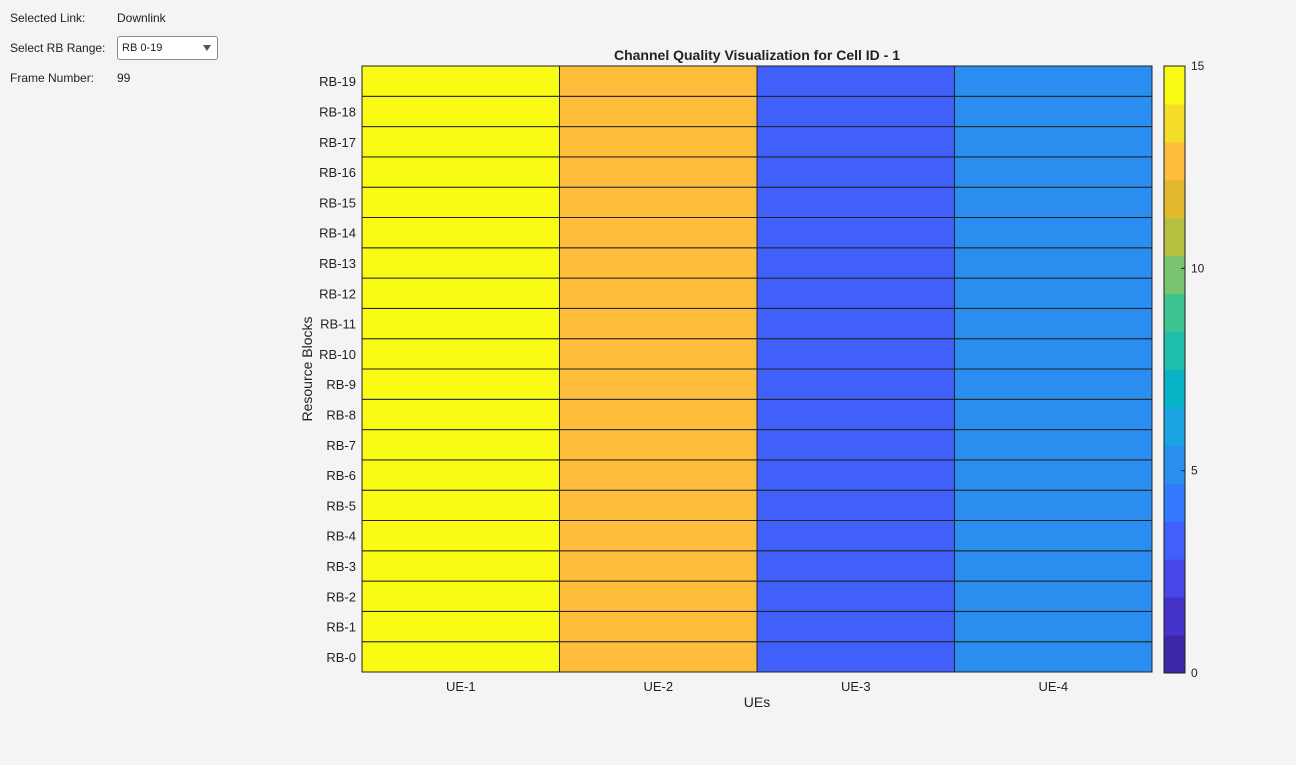 The height and width of the screenshot is (765, 1296). What do you see at coordinates (341, 384) in the screenshot?
I see `y-tick-label: RB-9` at bounding box center [341, 384].